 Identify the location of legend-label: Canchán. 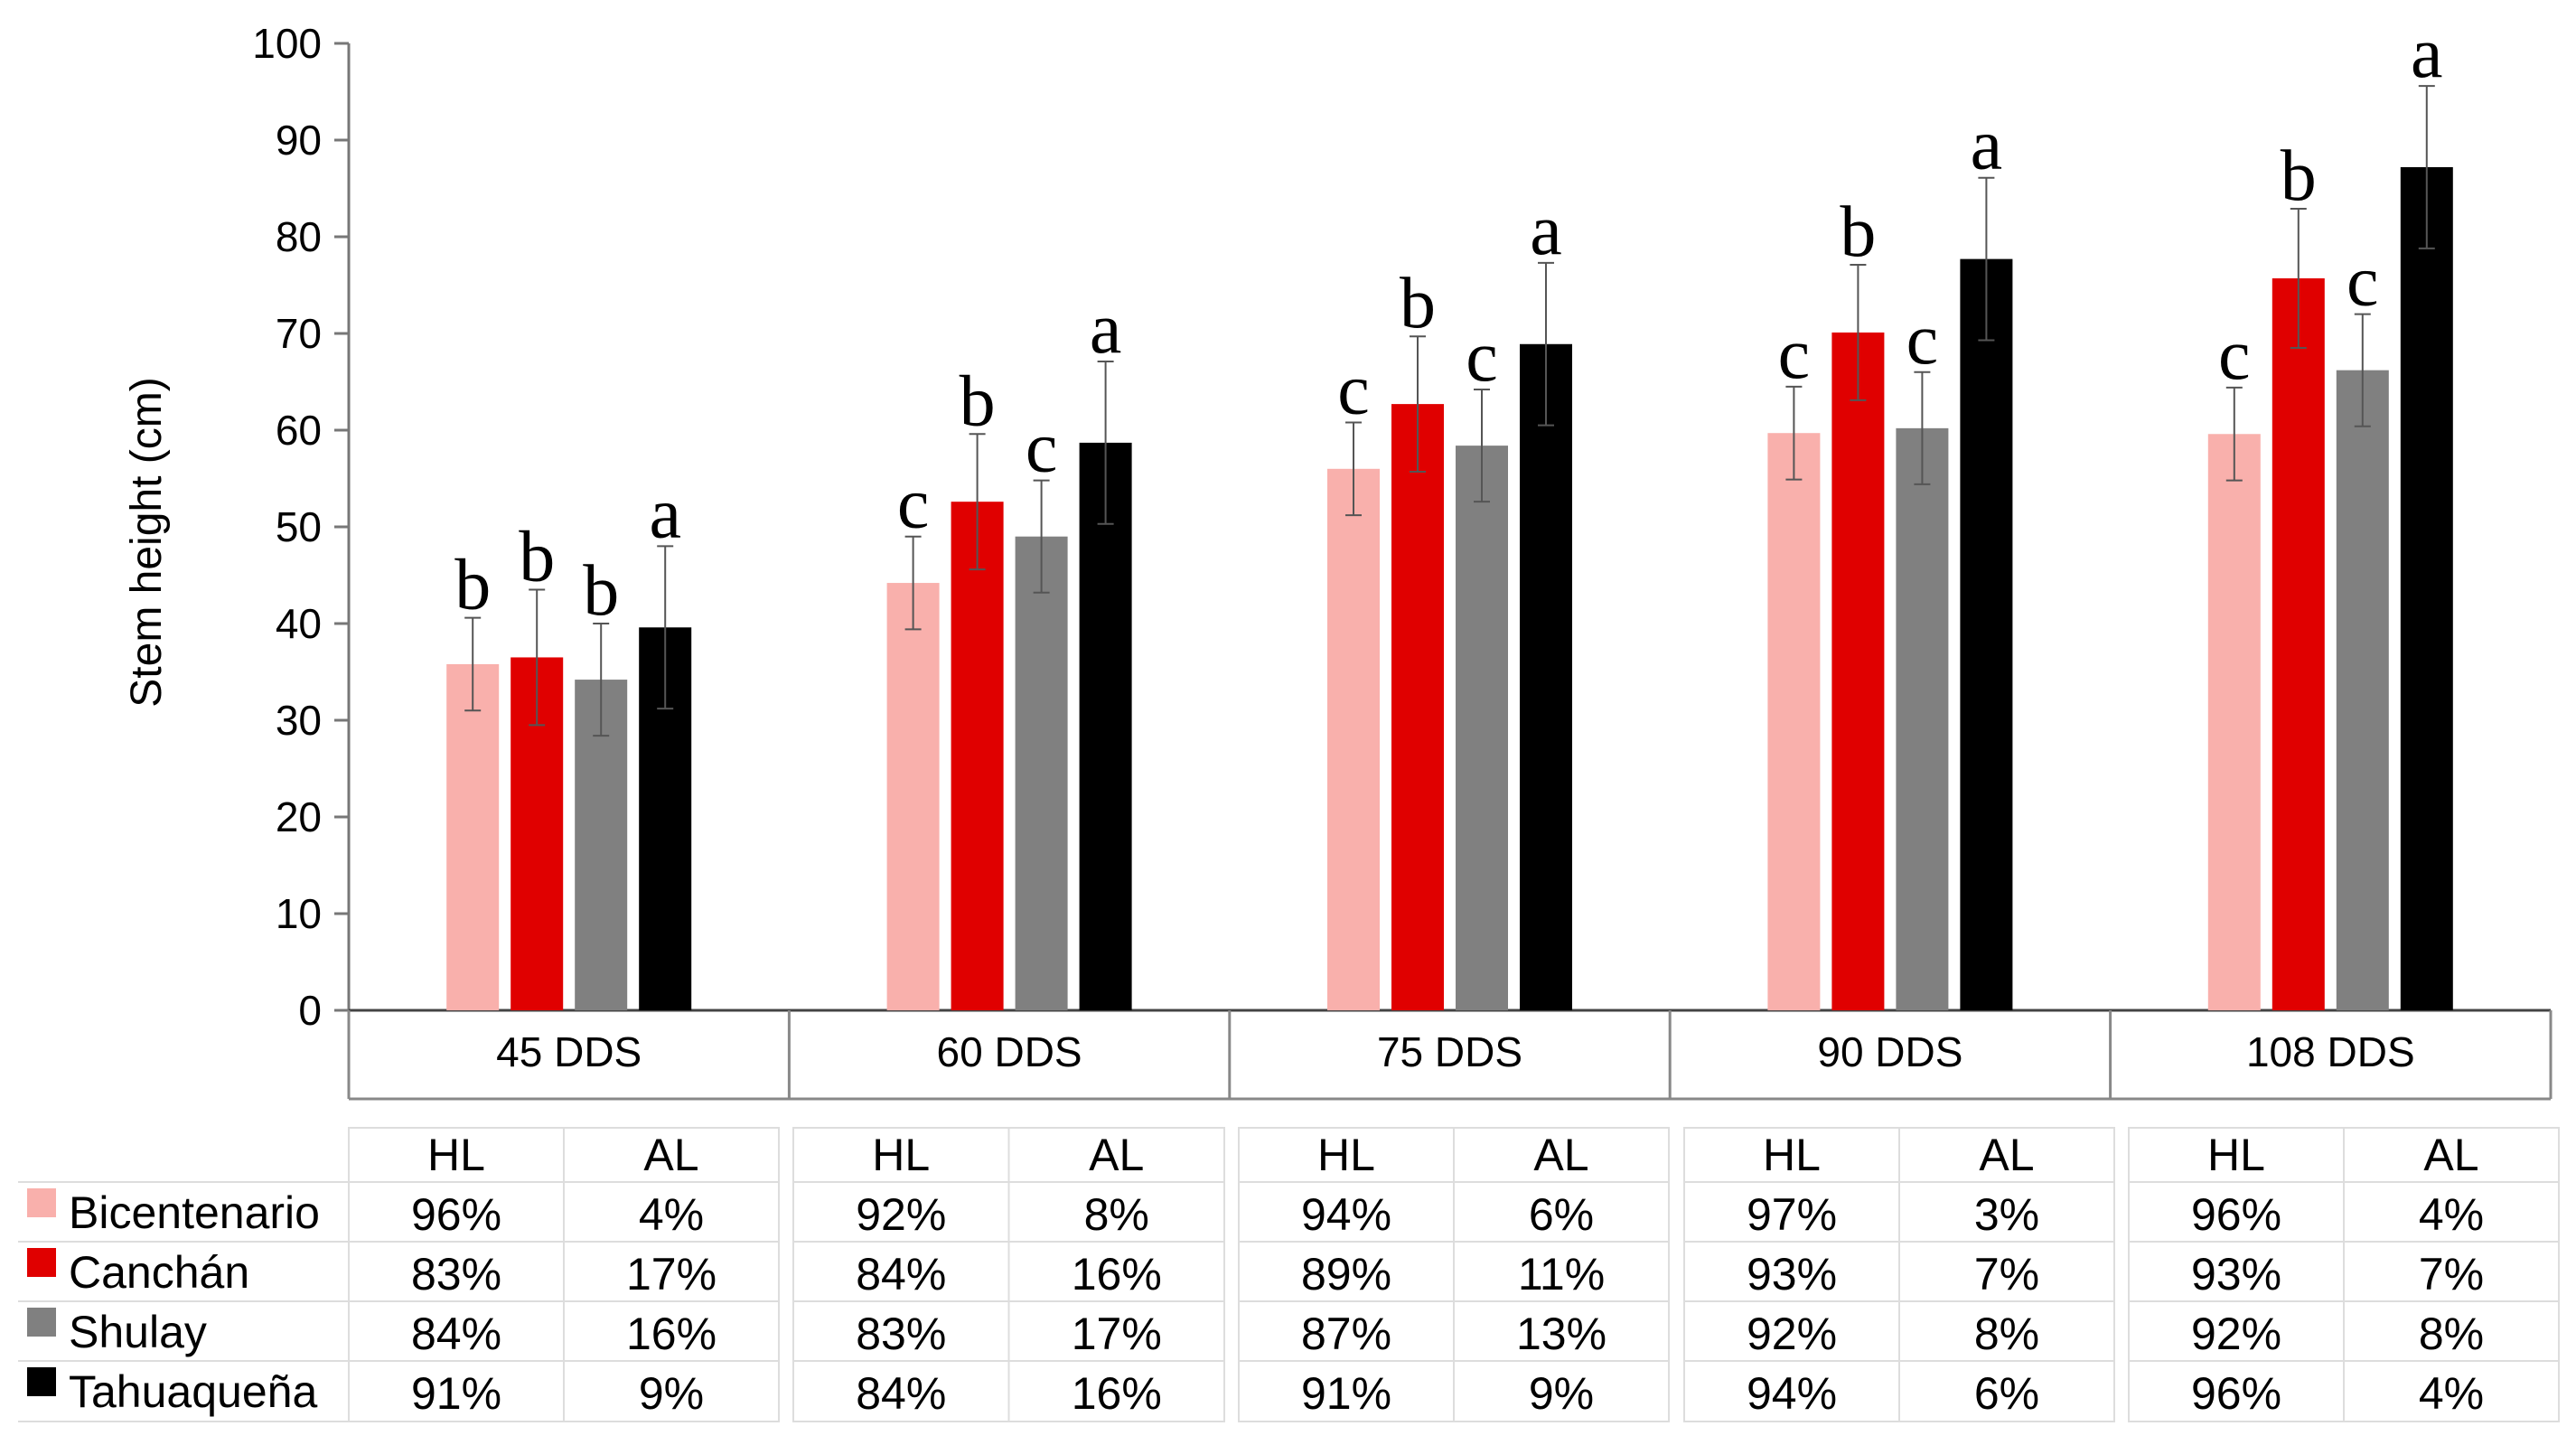
(159, 1272).